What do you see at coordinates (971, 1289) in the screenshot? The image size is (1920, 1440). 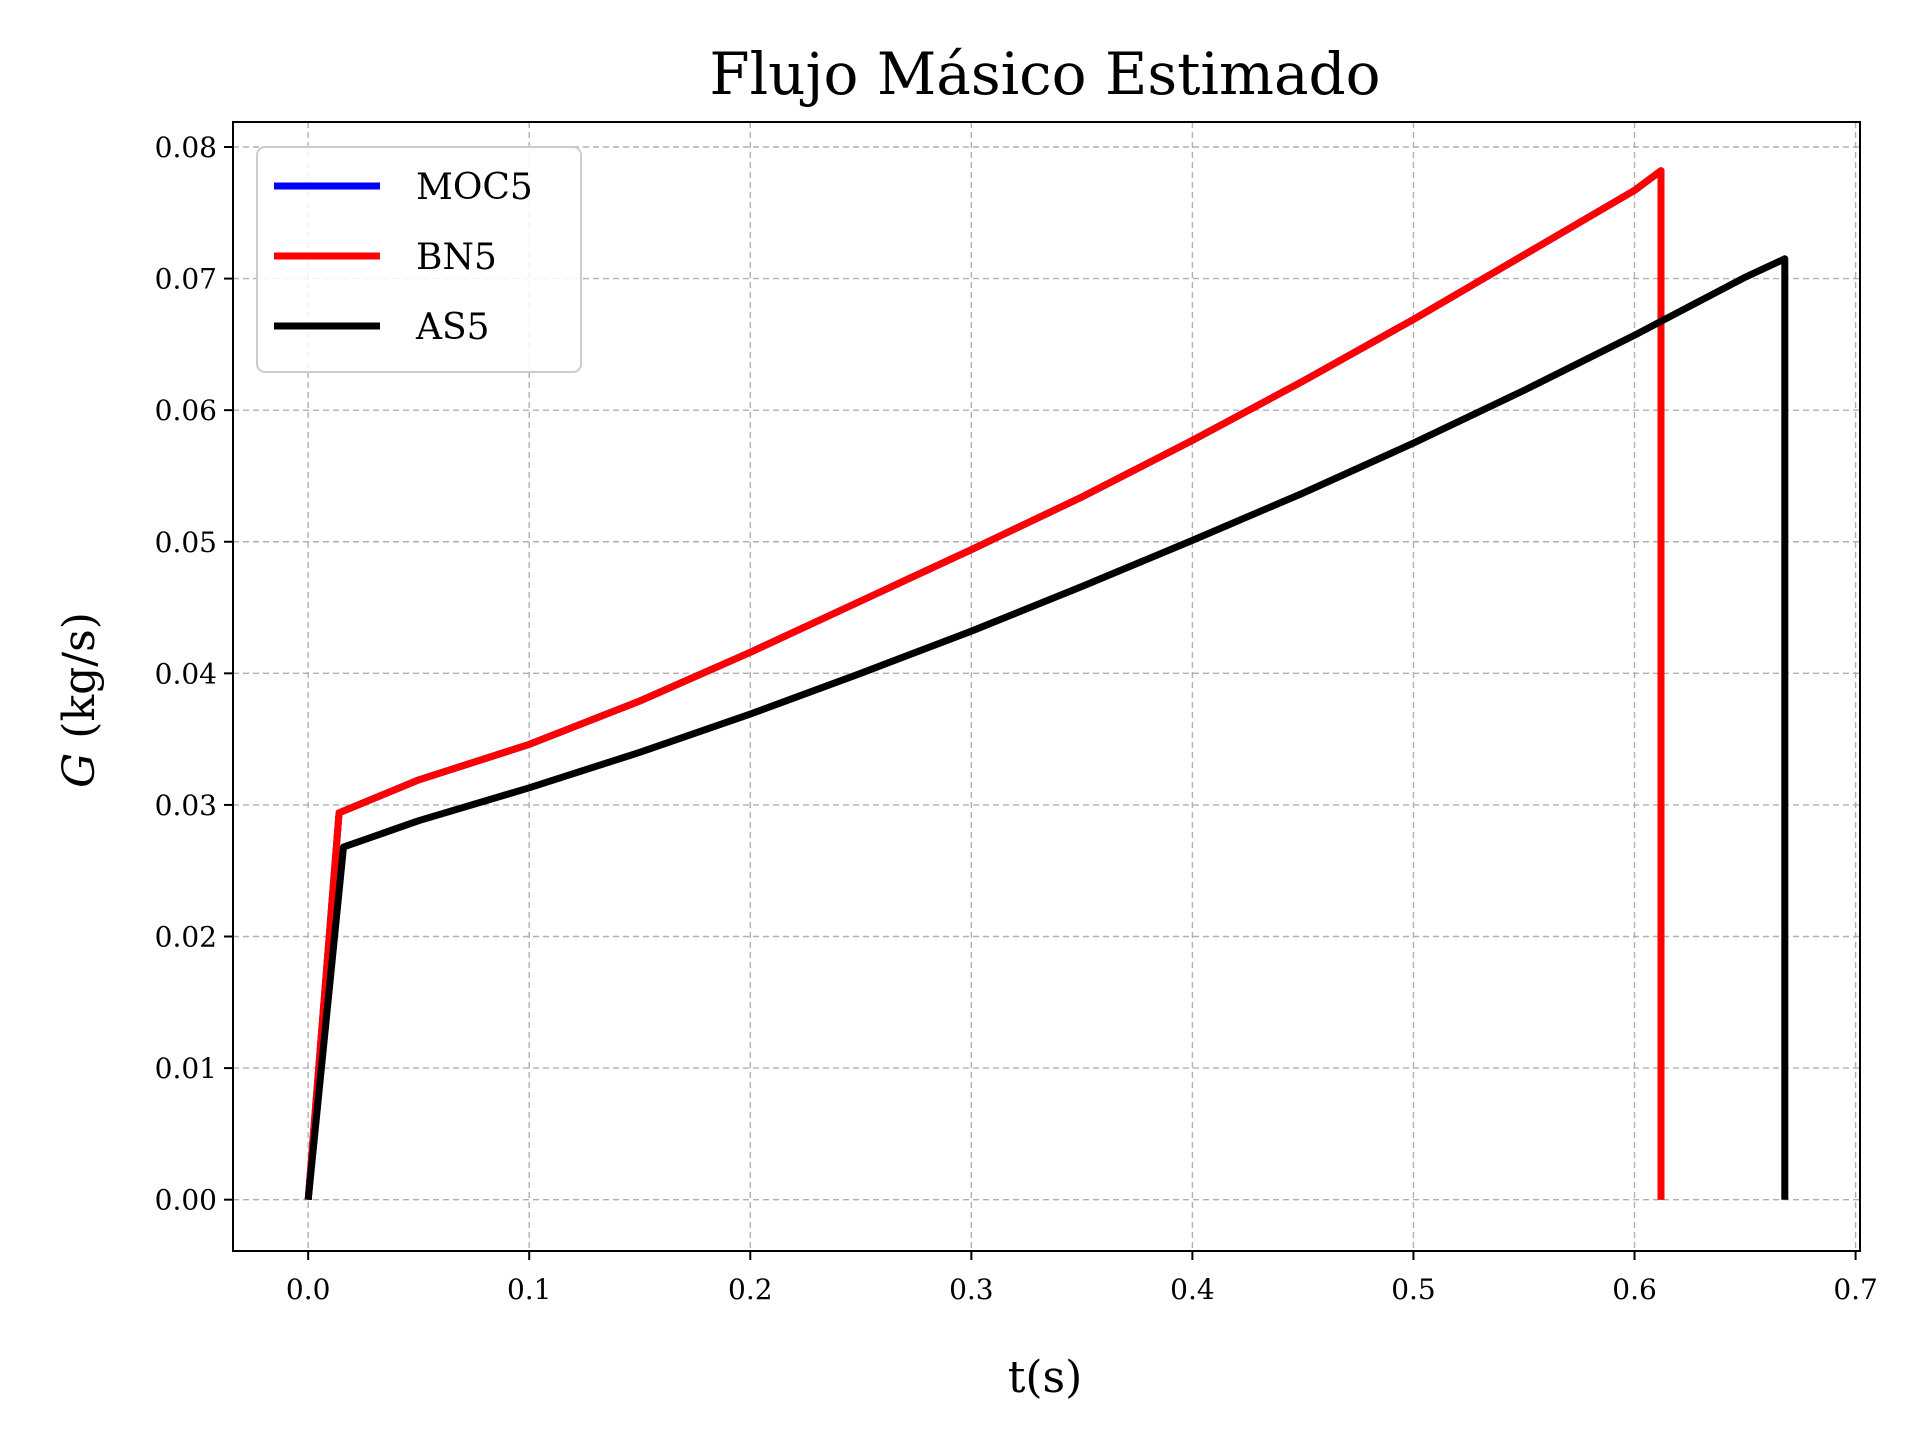 I see `x-tick-label: 0.3` at bounding box center [971, 1289].